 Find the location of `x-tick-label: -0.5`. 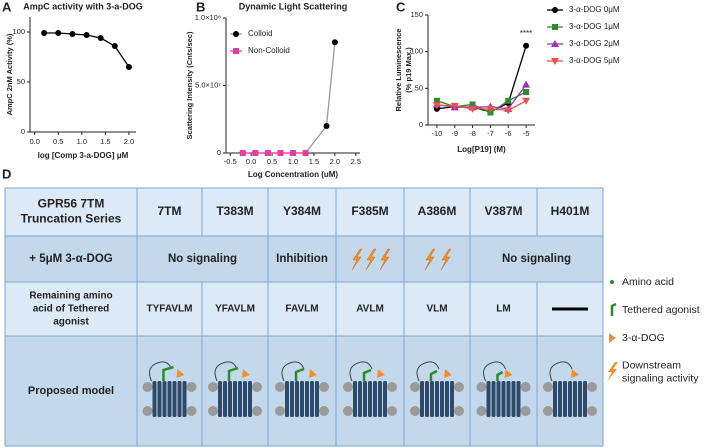

x-tick-label: -0.5 is located at coordinates (230, 161).